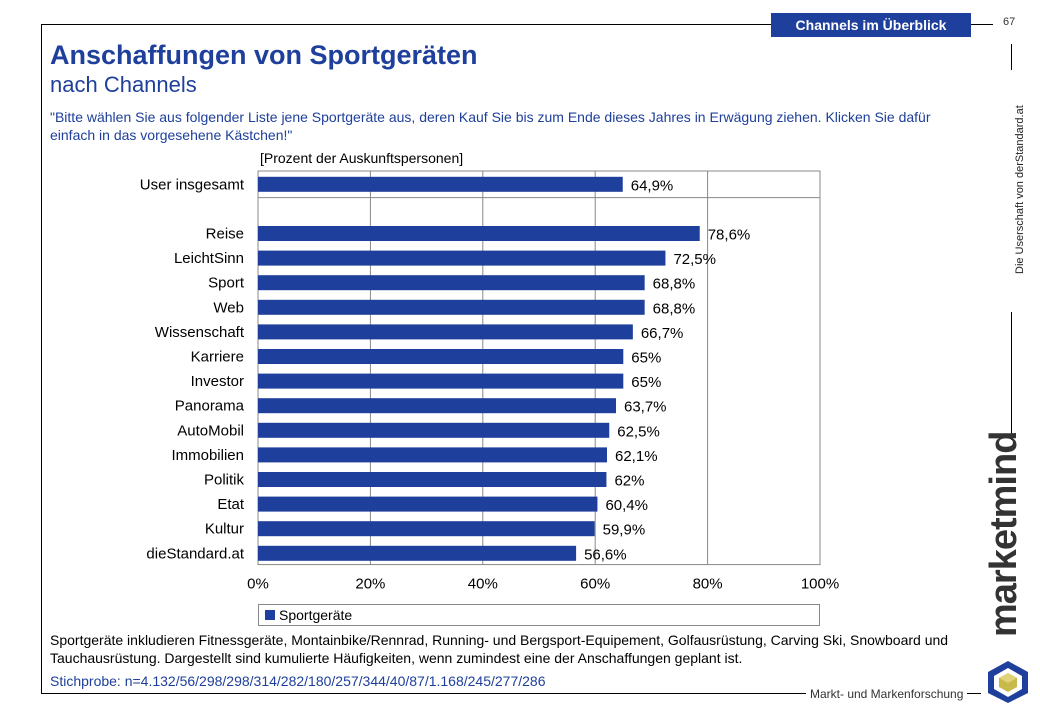  Describe the element at coordinates (258, 584) in the screenshot. I see `x-tick-label: 0%` at that location.